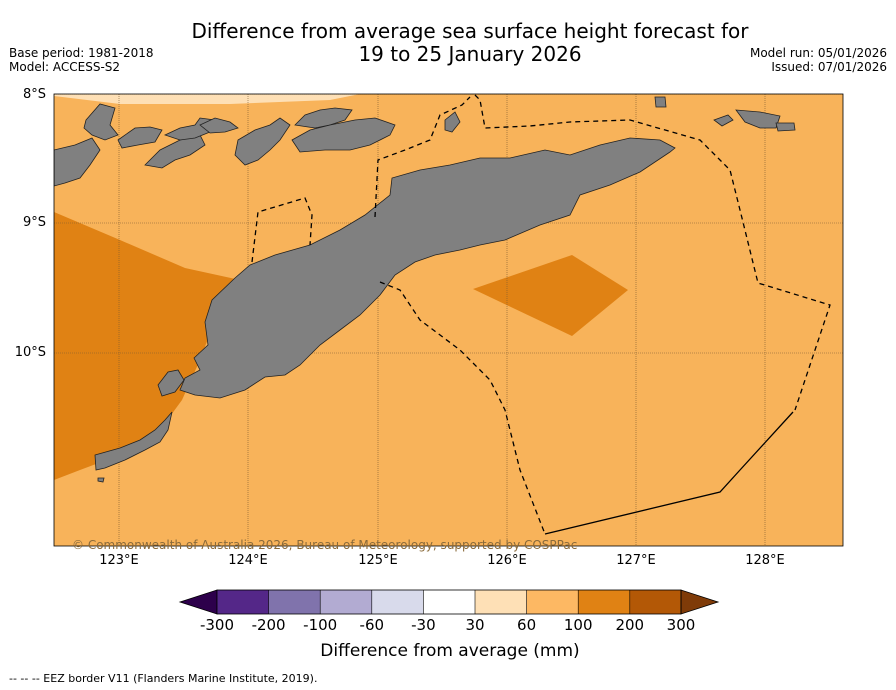  Describe the element at coordinates (171, 383) in the screenshot. I see `semau-island` at that location.